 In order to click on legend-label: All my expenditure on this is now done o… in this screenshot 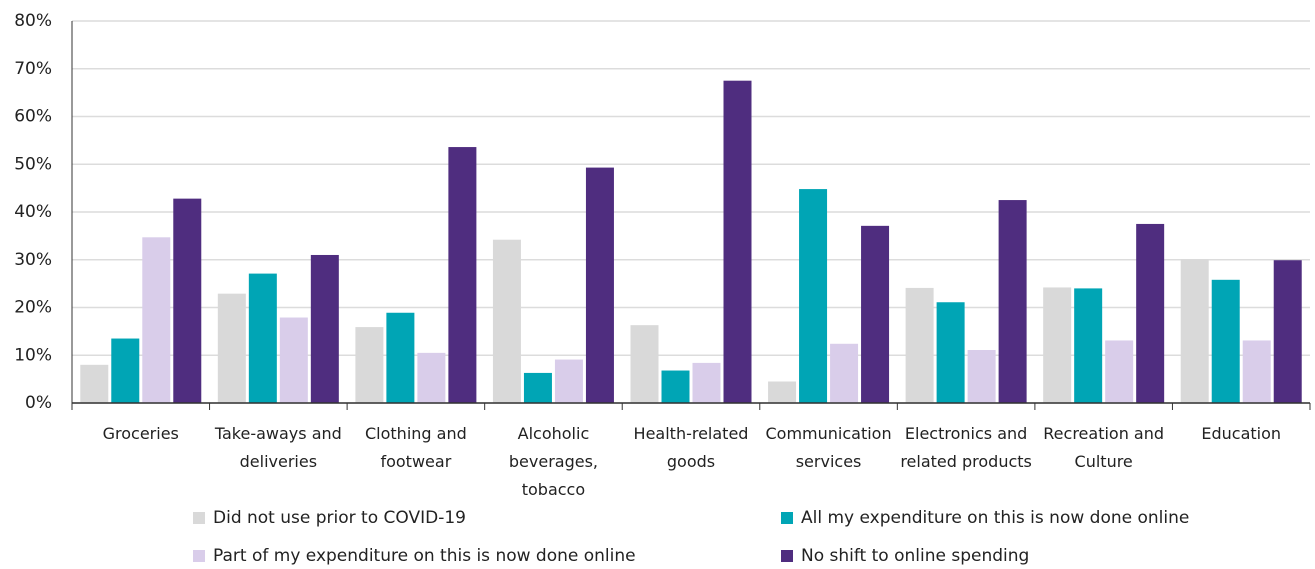, I will do `click(995, 518)`.